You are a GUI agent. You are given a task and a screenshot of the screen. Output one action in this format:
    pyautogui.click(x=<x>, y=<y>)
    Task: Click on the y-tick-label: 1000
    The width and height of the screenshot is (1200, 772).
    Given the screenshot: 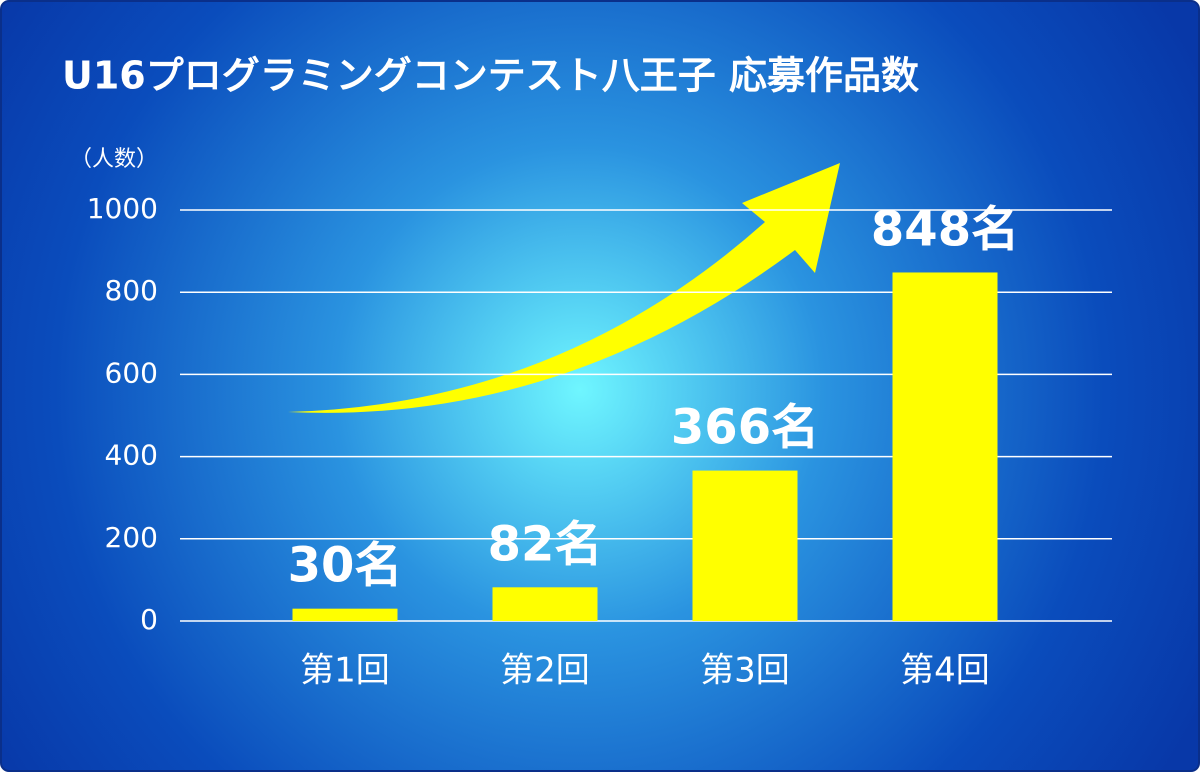 What is the action you would take?
    pyautogui.click(x=122, y=208)
    